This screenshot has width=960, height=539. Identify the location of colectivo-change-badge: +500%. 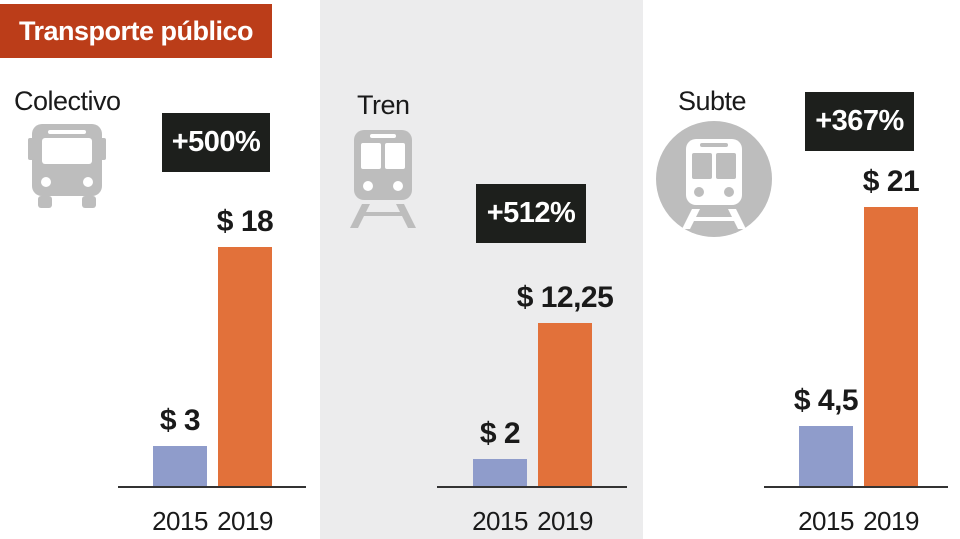
(216, 142).